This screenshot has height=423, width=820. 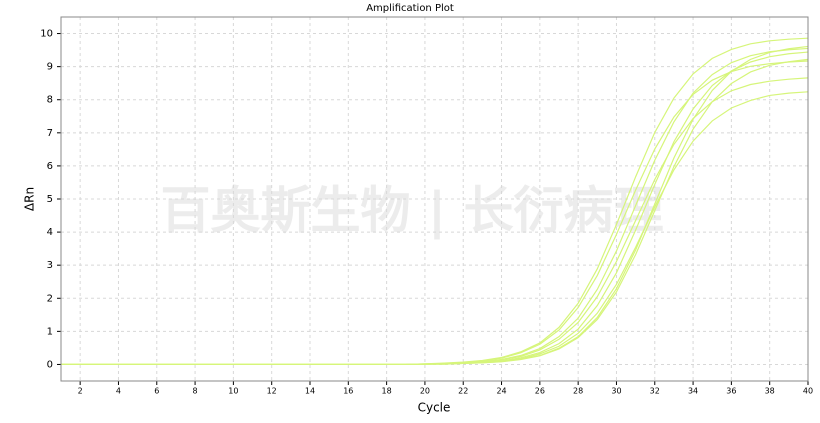 I want to click on x-tick-label: 32, so click(x=655, y=391).